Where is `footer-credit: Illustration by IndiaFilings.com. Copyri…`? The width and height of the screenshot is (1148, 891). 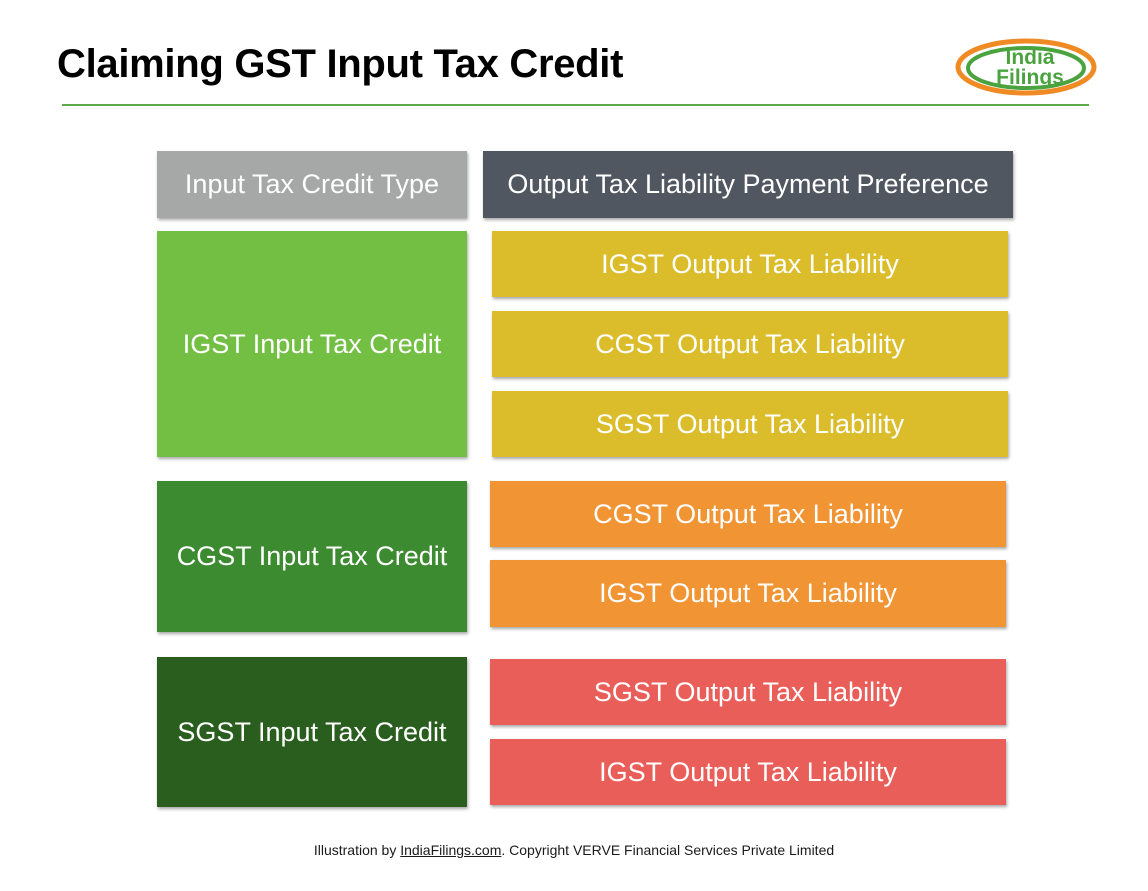
footer-credit: Illustration by IndiaFilings.com. Copyri… is located at coordinates (574, 850).